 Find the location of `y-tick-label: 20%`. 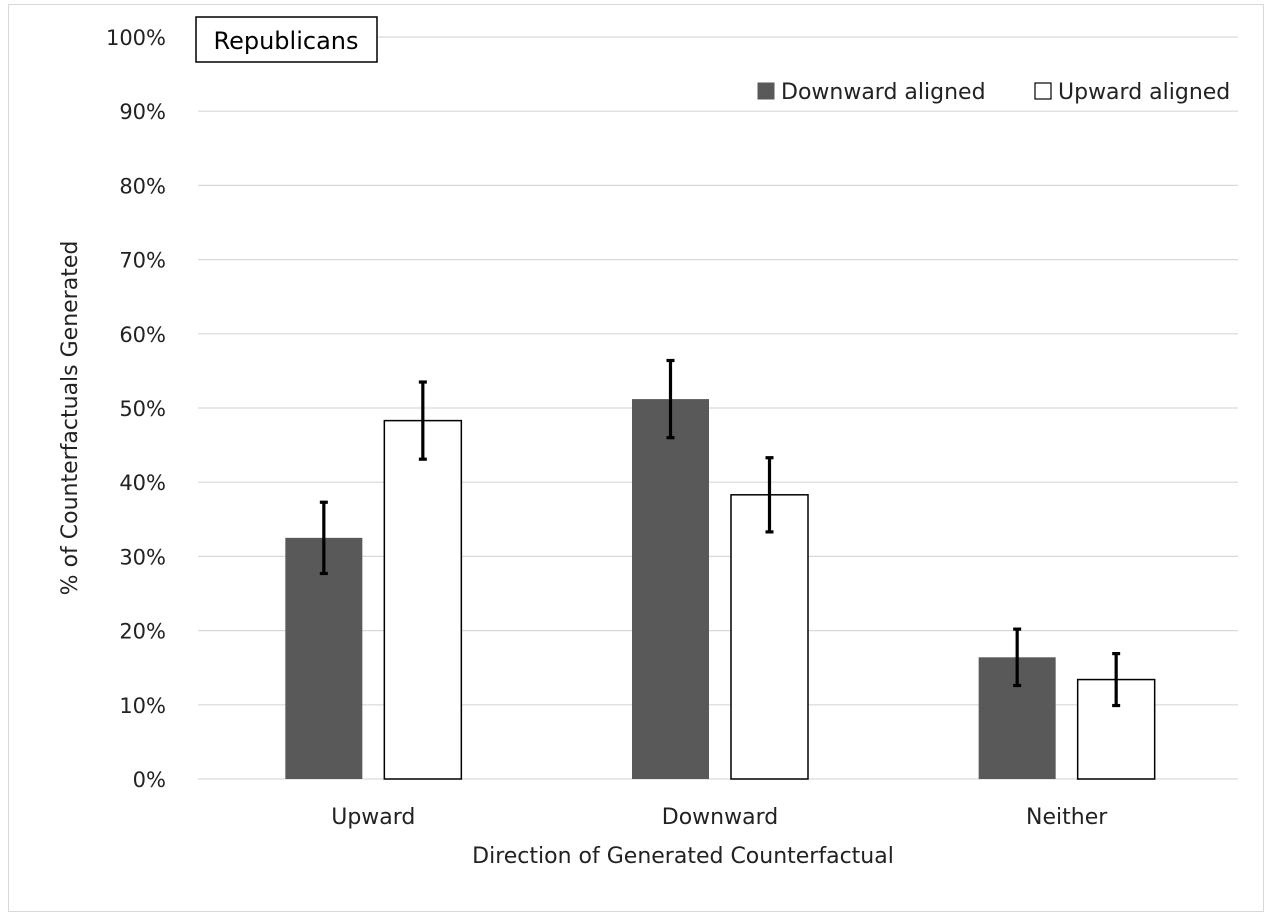

y-tick-label: 20% is located at coordinates (142, 632).